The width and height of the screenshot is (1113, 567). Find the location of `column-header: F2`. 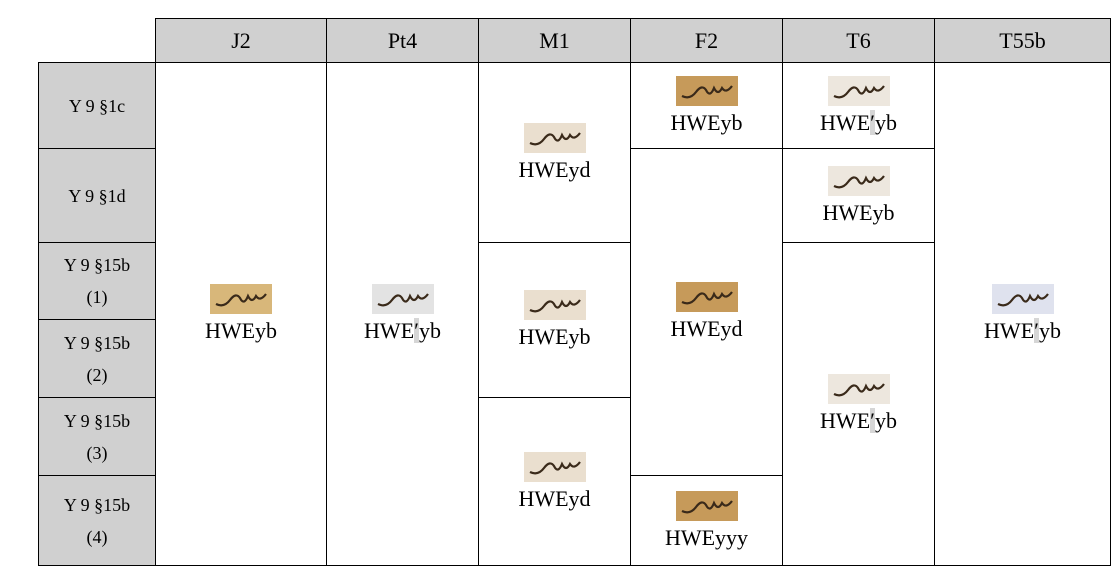

column-header: F2 is located at coordinates (706, 40).